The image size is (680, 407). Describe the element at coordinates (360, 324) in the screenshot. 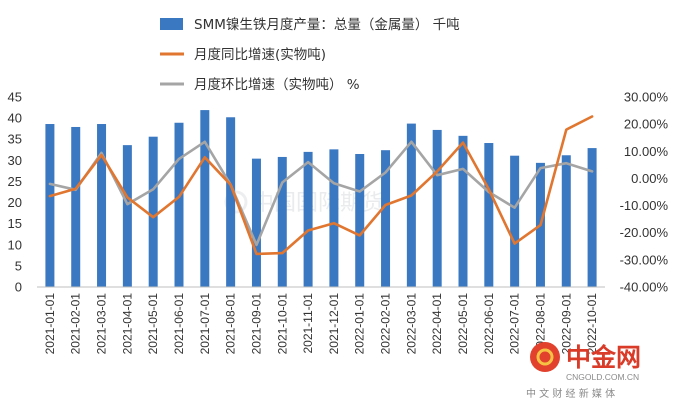

I see `x-tick-label: 2022-01-01` at that location.